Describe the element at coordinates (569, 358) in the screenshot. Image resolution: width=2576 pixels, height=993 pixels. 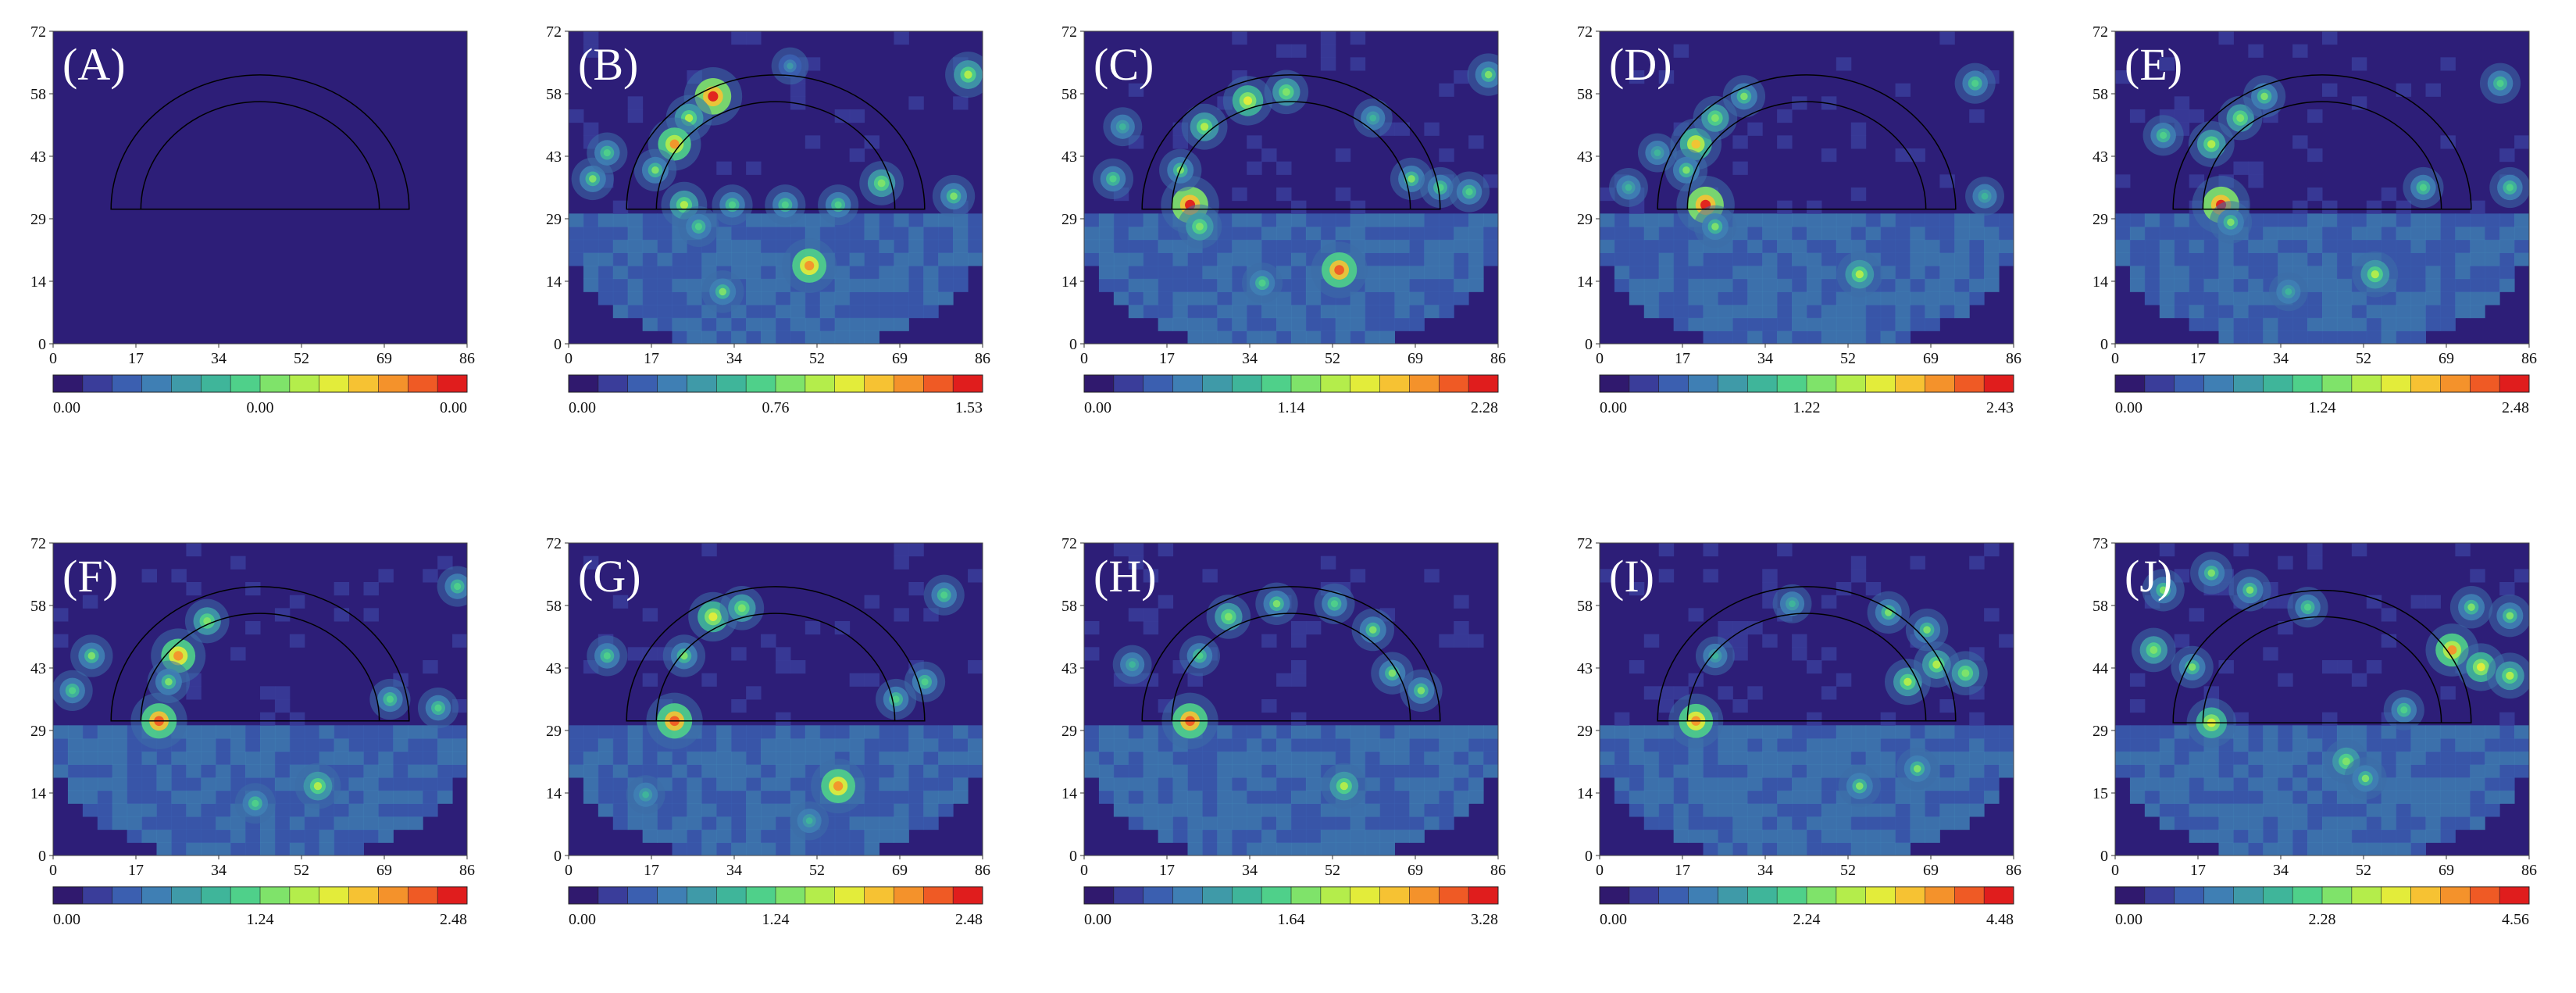
I see `x-tick-label: 0` at that location.